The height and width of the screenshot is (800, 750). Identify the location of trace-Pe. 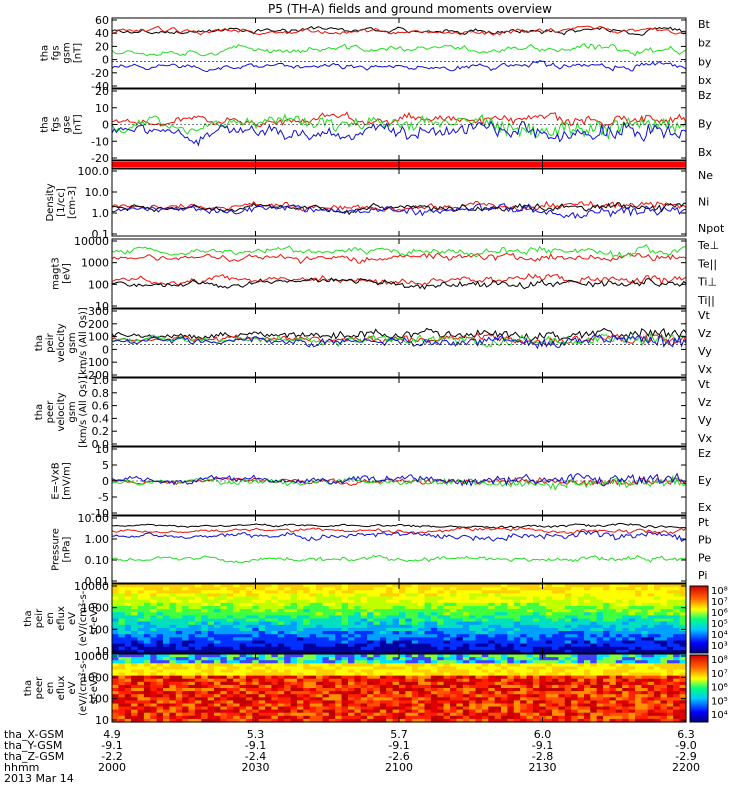
(399, 559).